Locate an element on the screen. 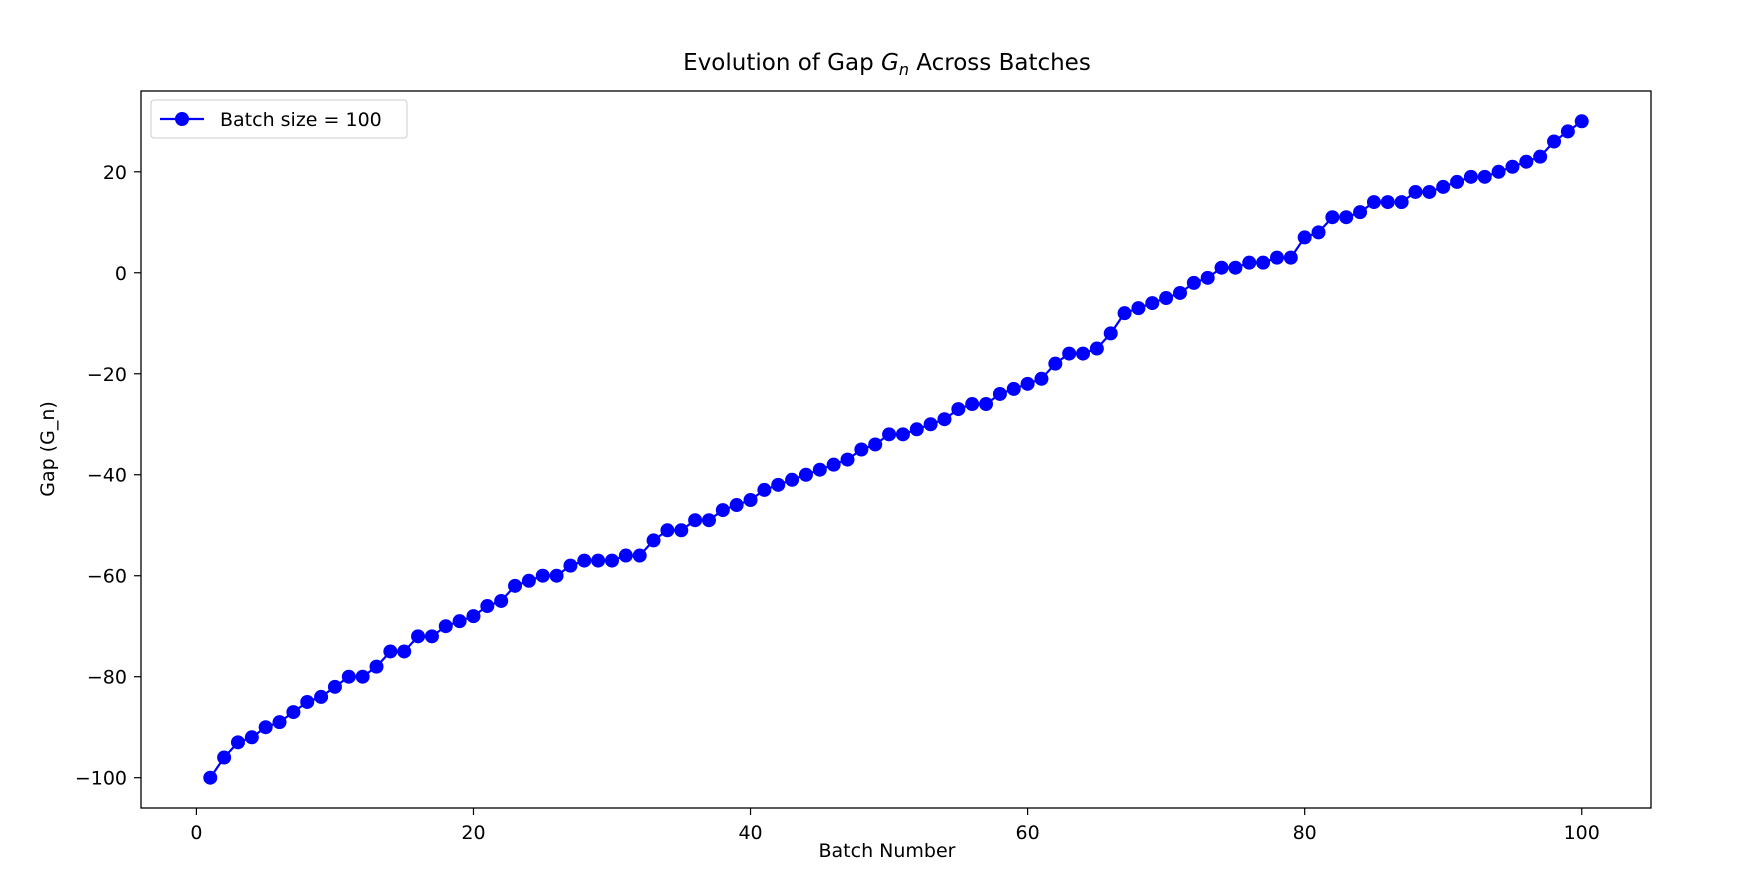 This screenshot has height=886, width=1749. y-tick-label: −80 is located at coordinates (107, 678).